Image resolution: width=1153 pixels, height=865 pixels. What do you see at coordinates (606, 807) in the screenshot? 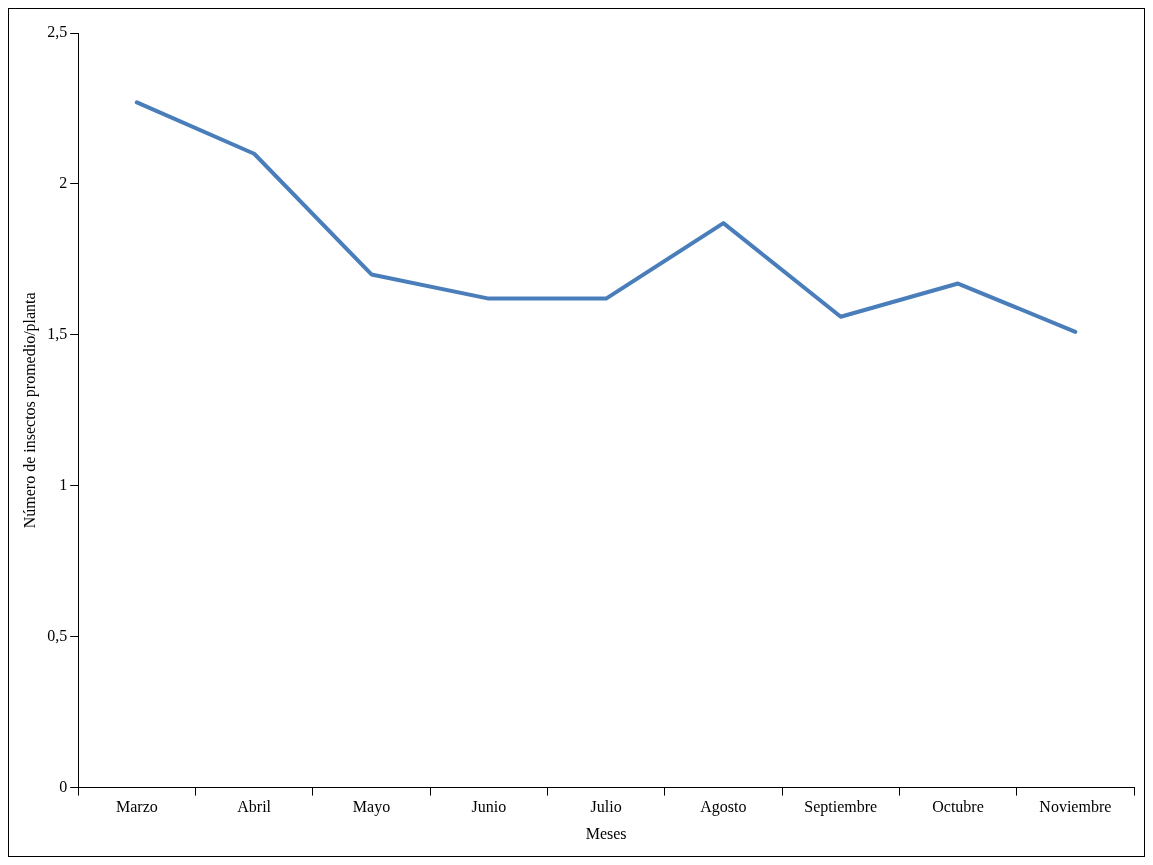
I see `x-tick-label: Julio` at bounding box center [606, 807].